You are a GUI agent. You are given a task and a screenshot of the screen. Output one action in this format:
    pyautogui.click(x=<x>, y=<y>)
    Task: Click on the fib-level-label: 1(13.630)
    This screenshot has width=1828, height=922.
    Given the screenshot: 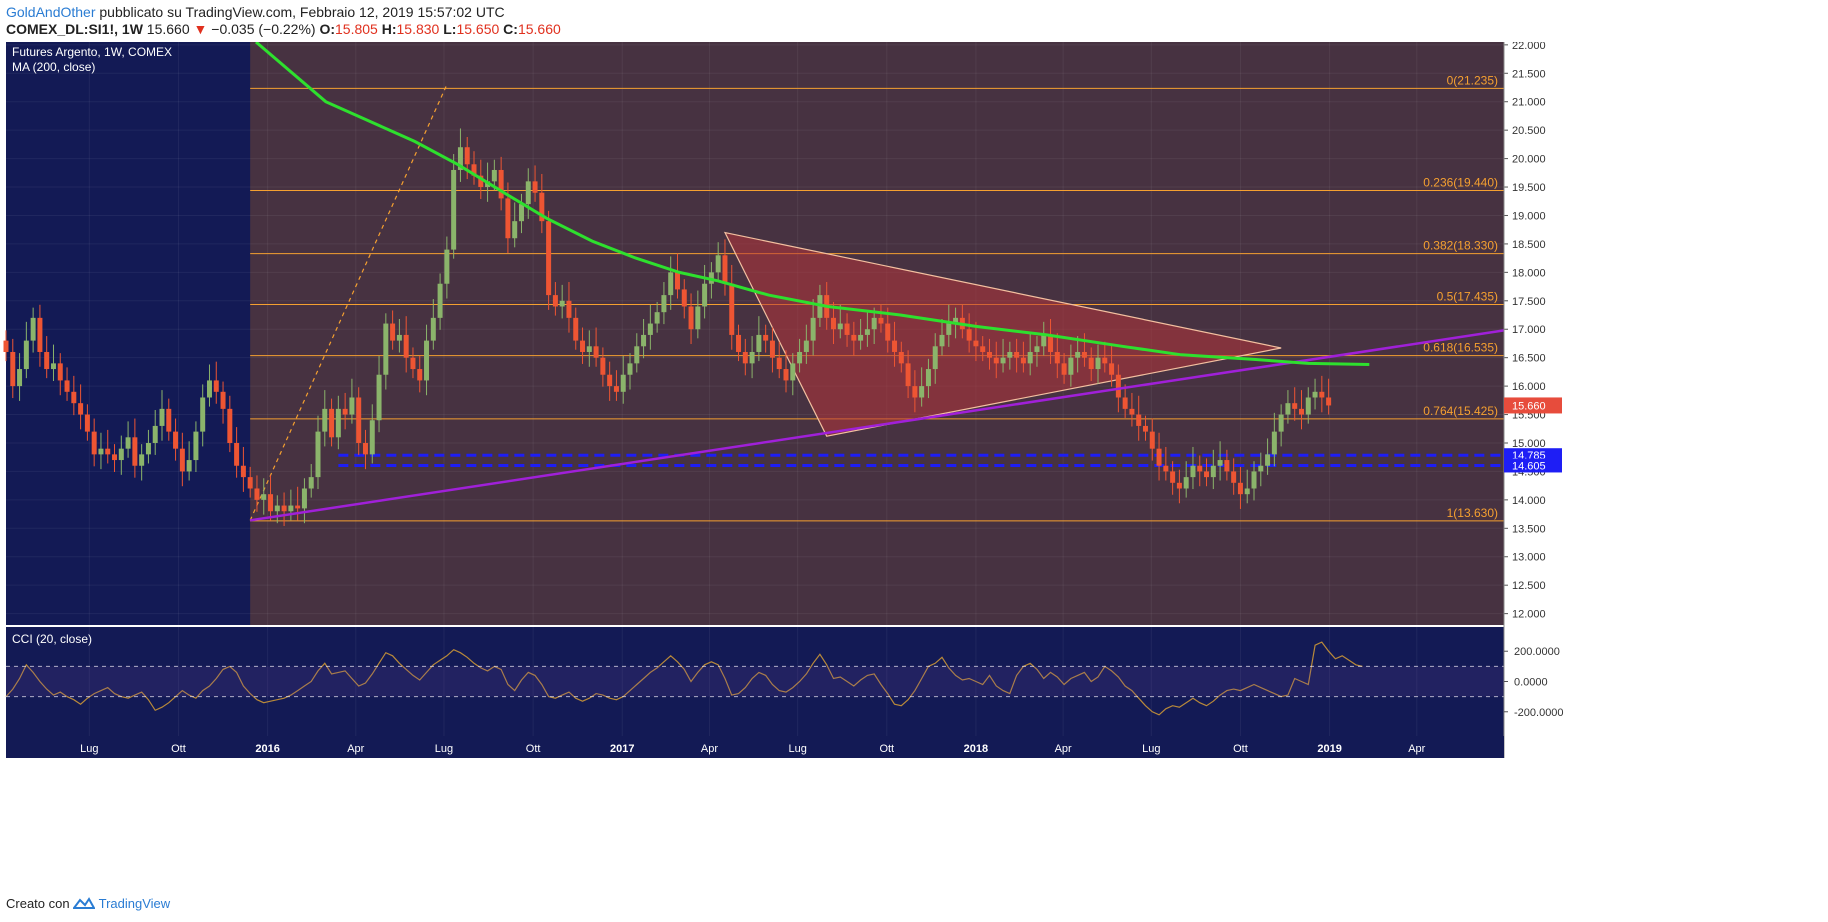 What is the action you would take?
    pyautogui.click(x=1472, y=513)
    